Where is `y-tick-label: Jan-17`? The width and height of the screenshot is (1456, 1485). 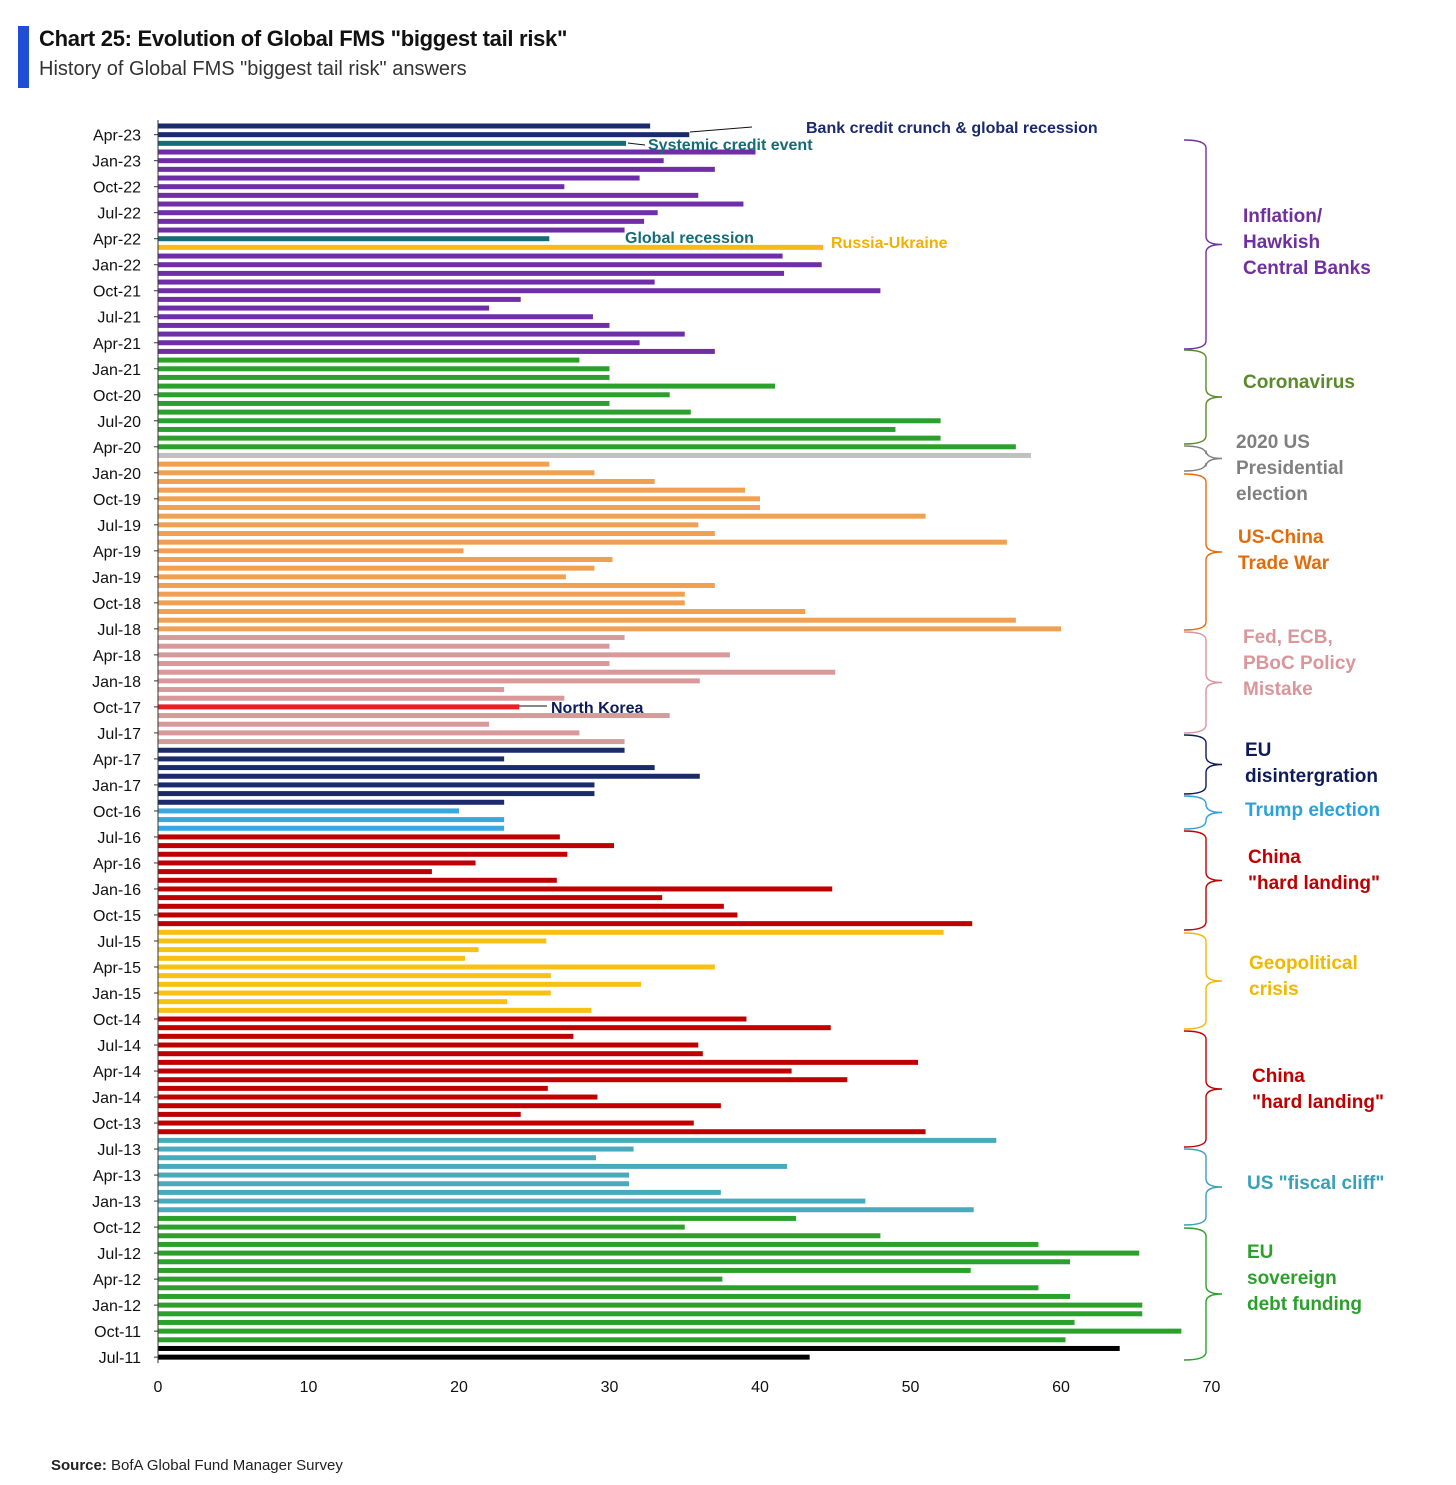 y-tick-label: Jan-17 is located at coordinates (116, 786).